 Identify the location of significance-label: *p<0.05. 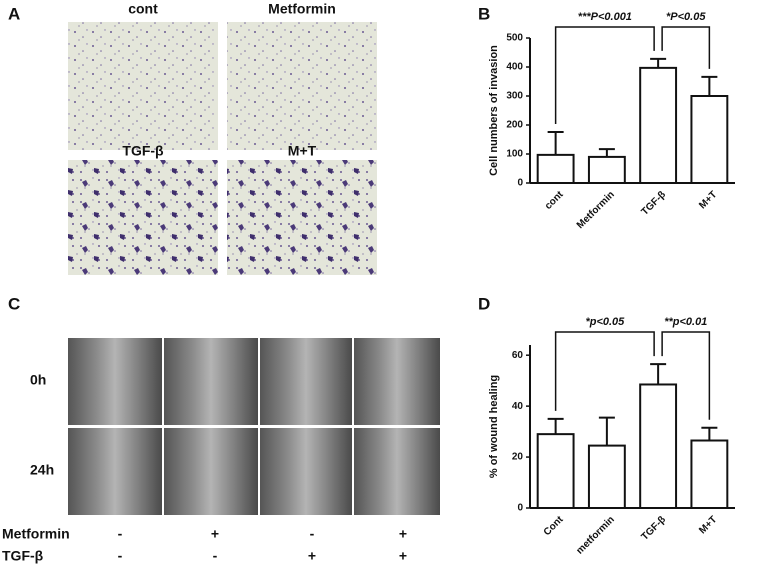
(605, 322).